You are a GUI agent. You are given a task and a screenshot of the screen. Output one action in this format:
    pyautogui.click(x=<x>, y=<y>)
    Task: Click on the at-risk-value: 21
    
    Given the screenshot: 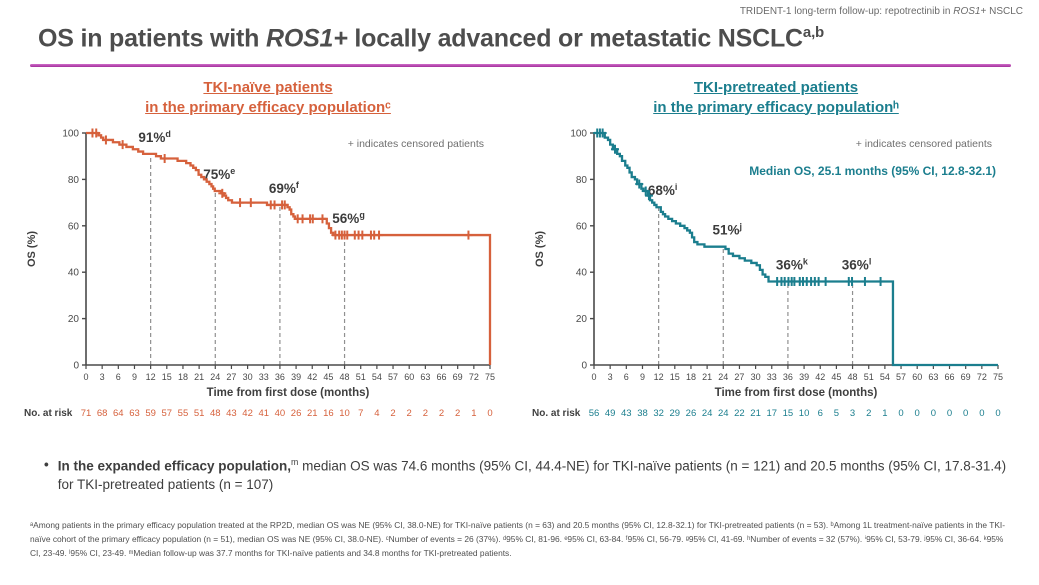 What is the action you would take?
    pyautogui.click(x=312, y=413)
    